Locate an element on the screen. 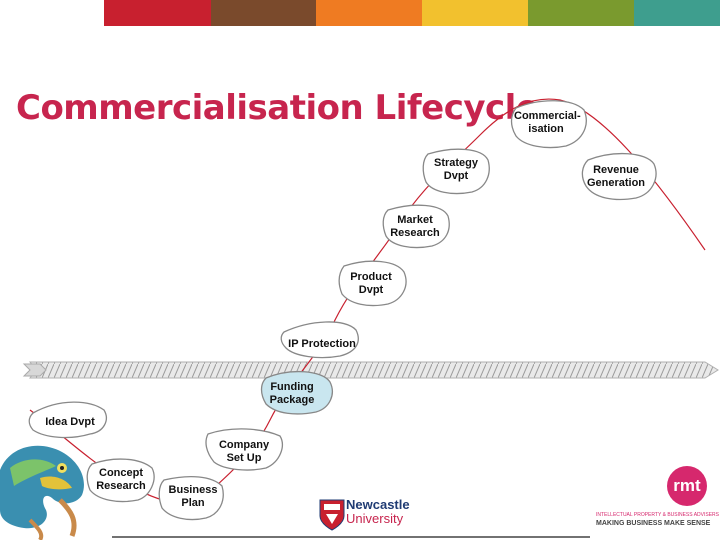 The height and width of the screenshot is (540, 720). stage-shape-strategy-dvpt is located at coordinates (456, 171).